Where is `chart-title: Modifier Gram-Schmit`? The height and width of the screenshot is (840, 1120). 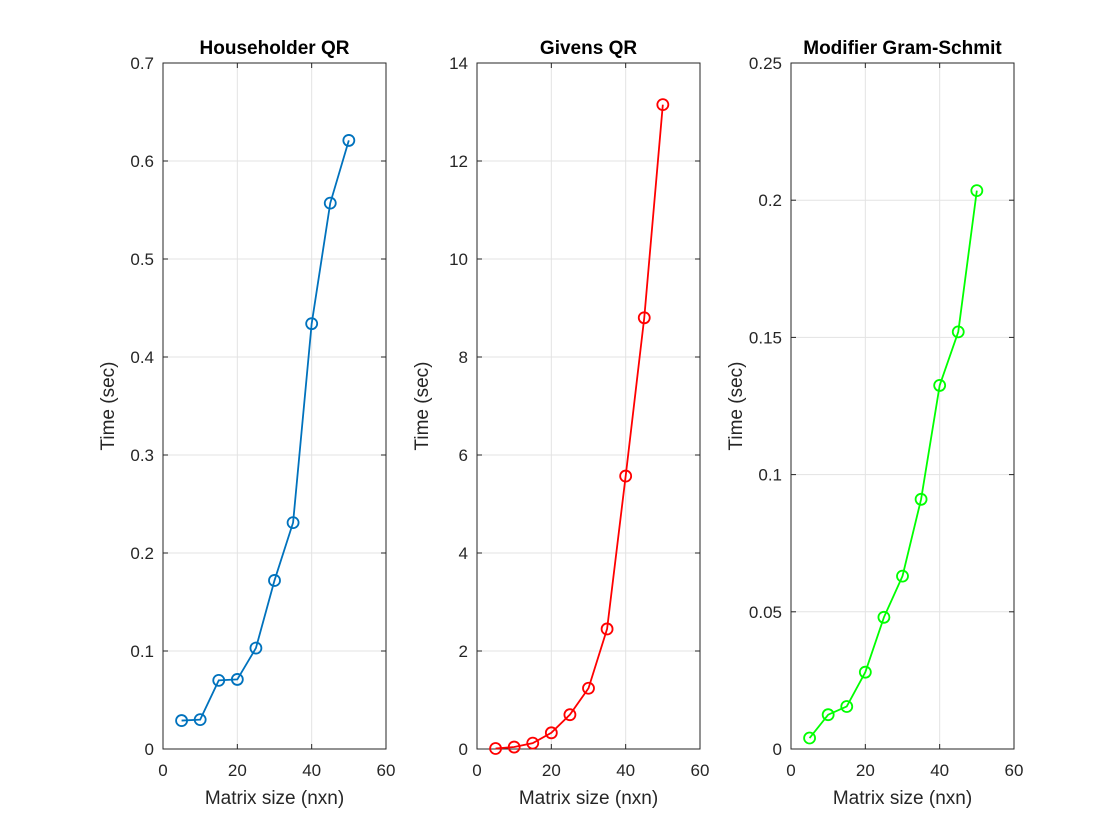 chart-title: Modifier Gram-Schmit is located at coordinates (902, 48).